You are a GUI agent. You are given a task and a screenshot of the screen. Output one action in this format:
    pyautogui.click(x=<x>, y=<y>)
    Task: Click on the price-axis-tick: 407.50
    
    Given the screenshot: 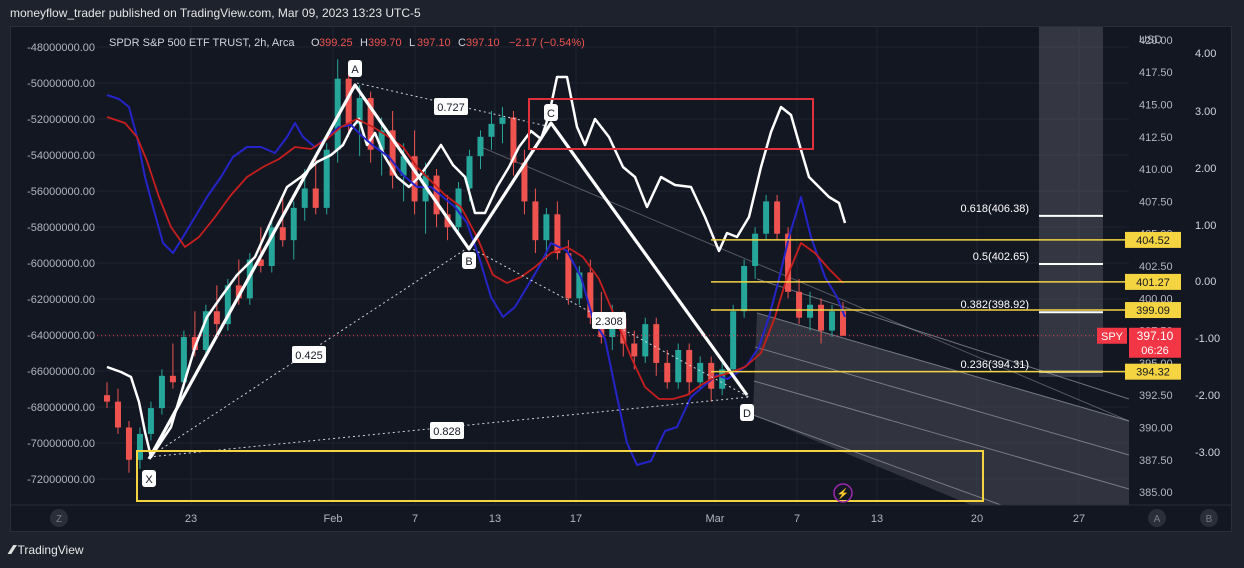 What is the action you would take?
    pyautogui.click(x=1156, y=202)
    